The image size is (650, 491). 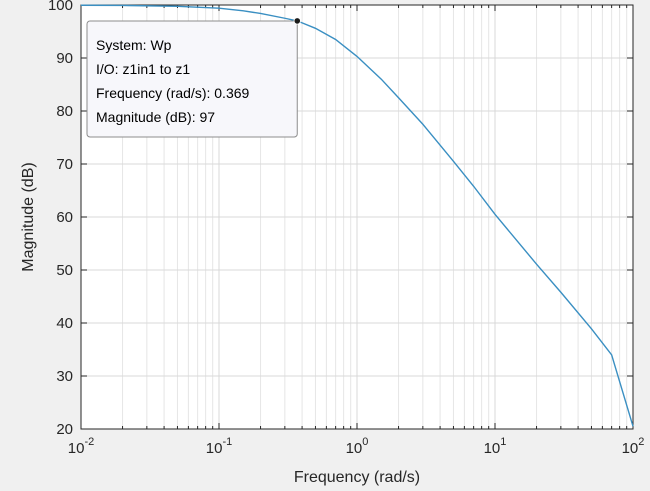 What do you see at coordinates (173, 93) in the screenshot?
I see `data-tip-frequency: Frequency (rad/s): 0.369` at bounding box center [173, 93].